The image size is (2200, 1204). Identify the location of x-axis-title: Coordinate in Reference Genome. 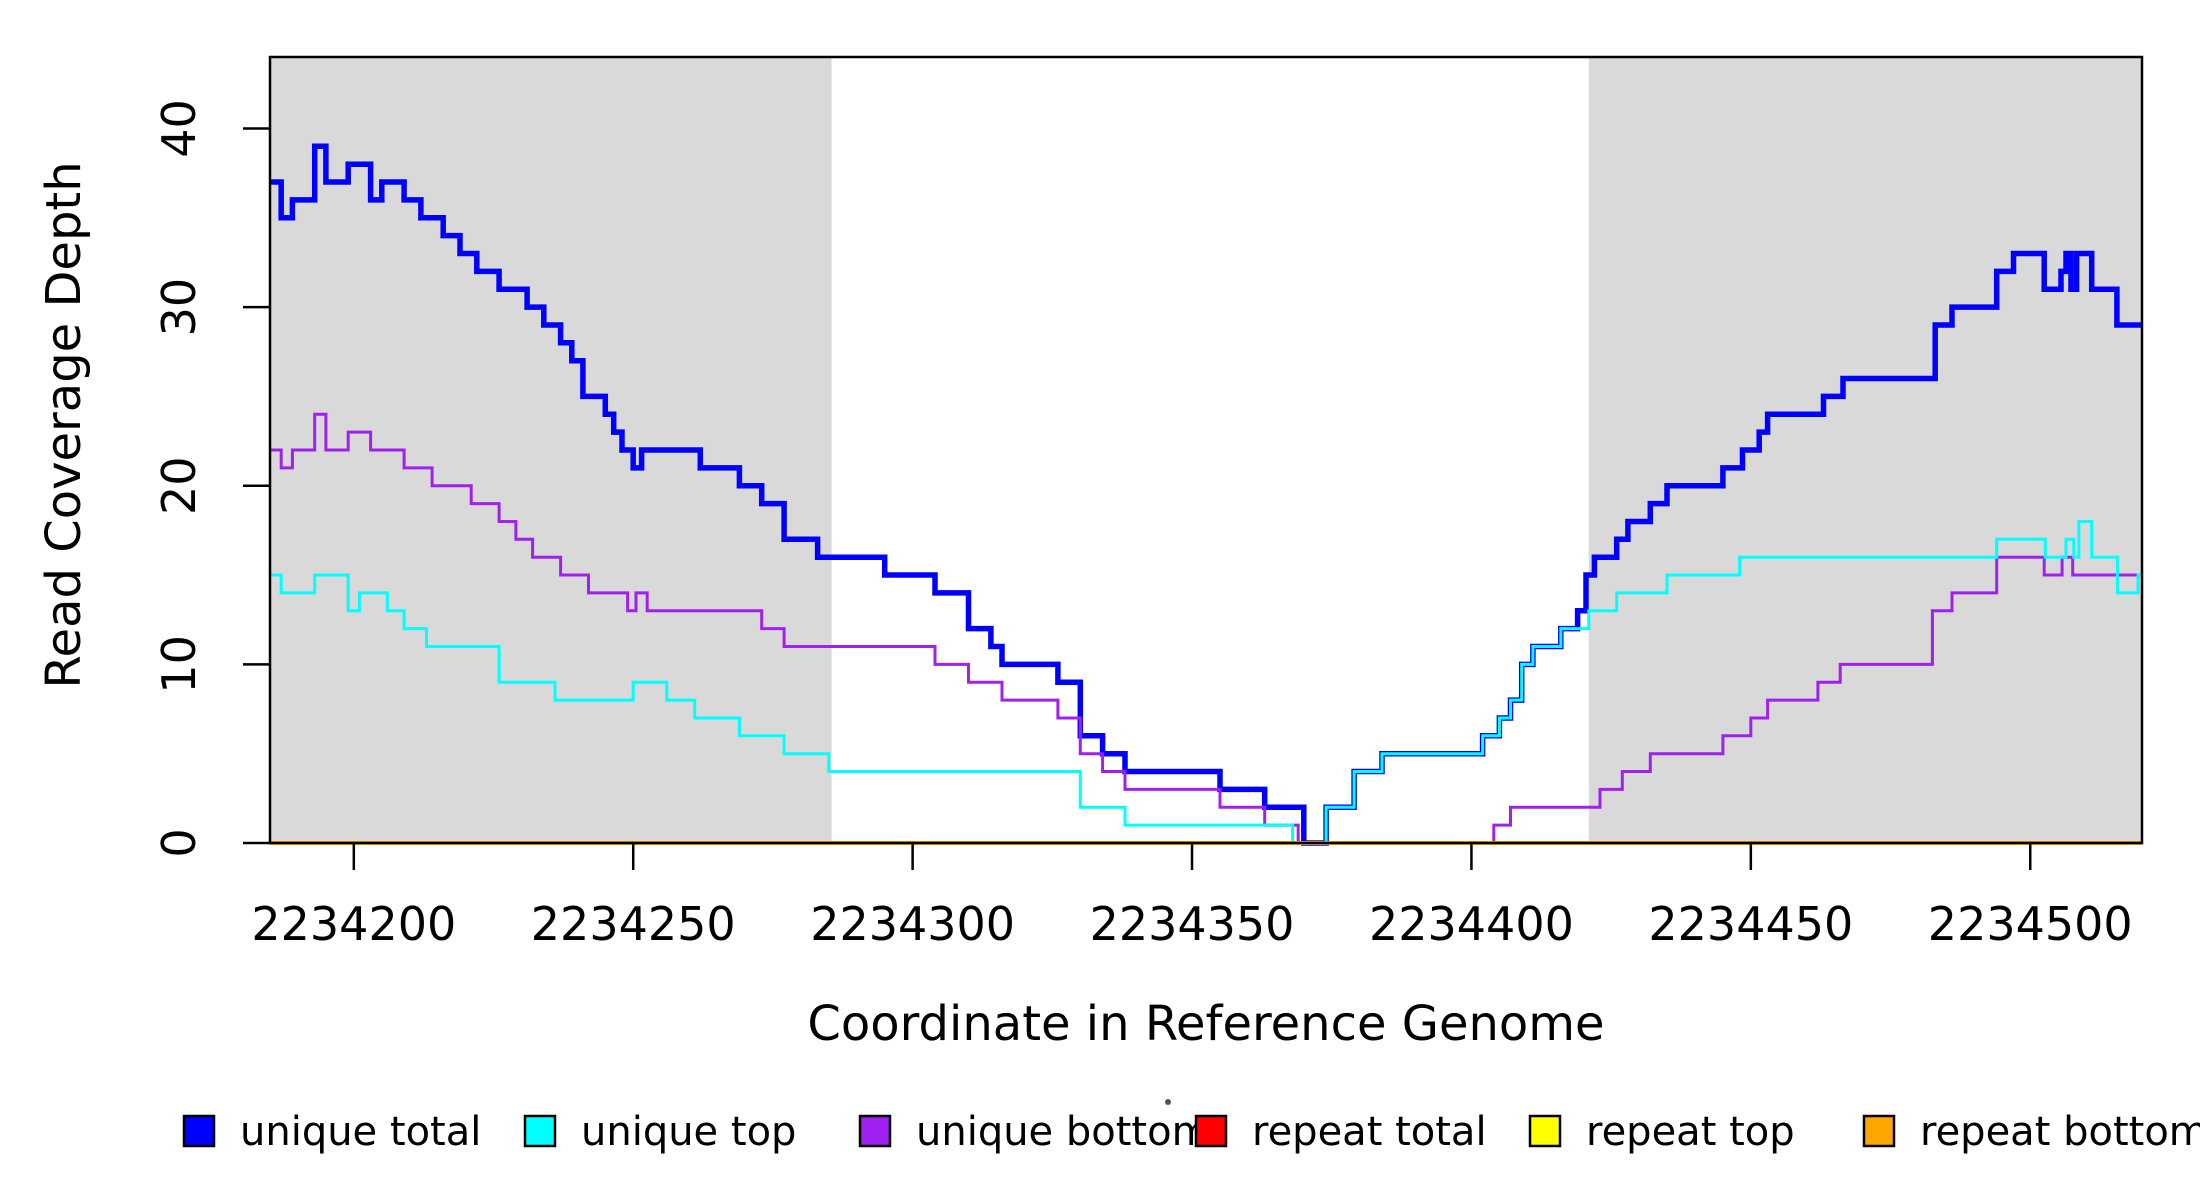
(1205, 1024).